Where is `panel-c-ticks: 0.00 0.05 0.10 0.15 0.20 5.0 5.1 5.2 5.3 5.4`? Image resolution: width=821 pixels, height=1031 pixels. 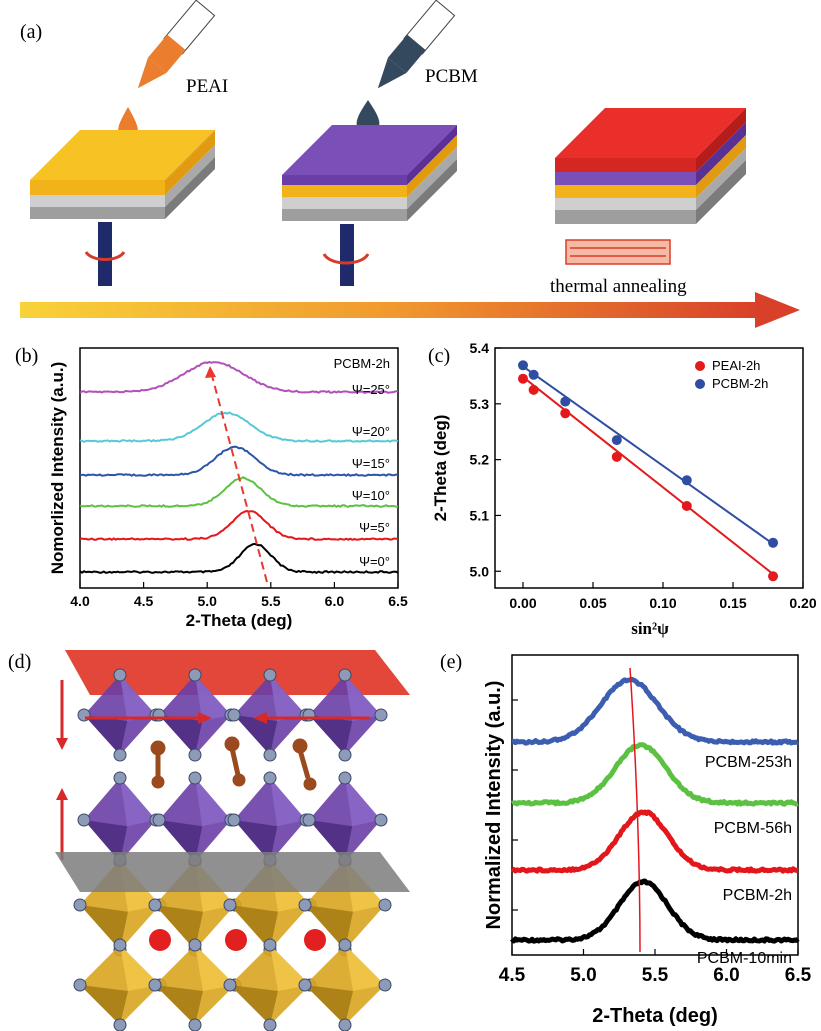 panel-c-ticks: 0.00 0.05 0.10 0.15 0.20 5.0 5.1 5.2 5.3 5.4 is located at coordinates (643, 475).